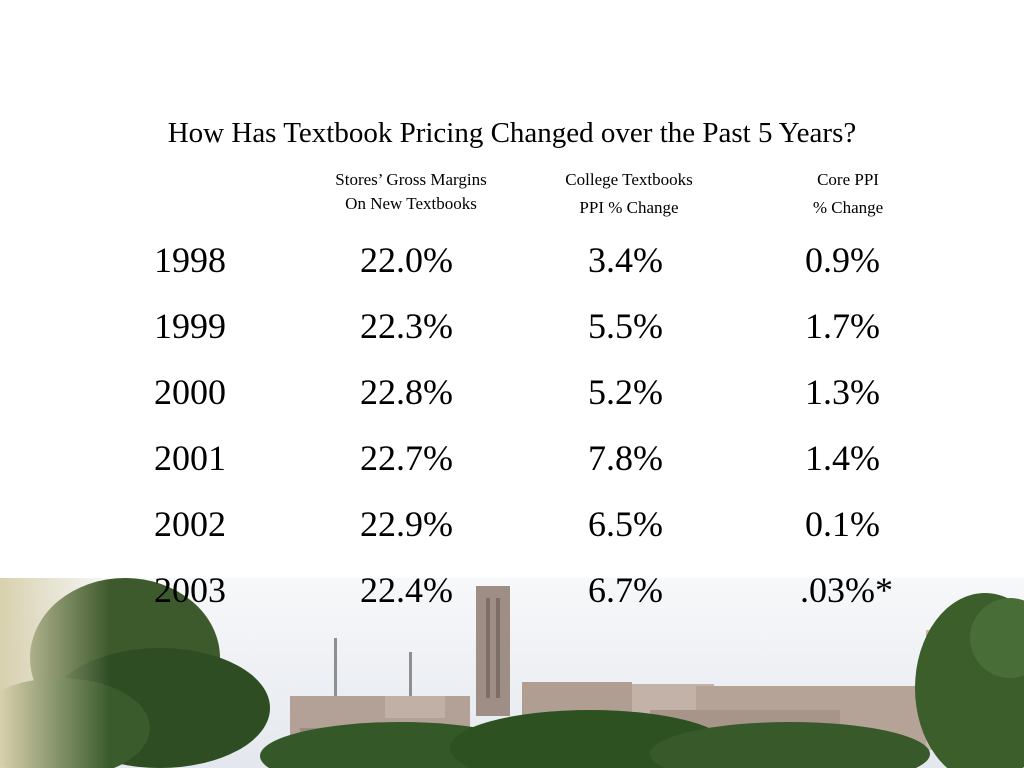  I want to click on table-row: 2002 22.9% 6.5% 0.1%, so click(512, 537).